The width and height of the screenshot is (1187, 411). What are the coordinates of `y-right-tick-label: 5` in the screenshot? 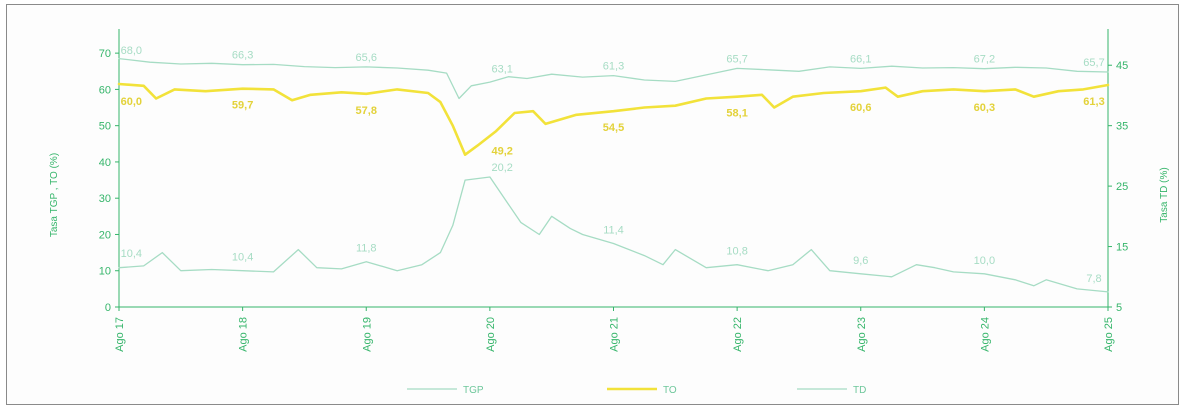 It's located at (1119, 308).